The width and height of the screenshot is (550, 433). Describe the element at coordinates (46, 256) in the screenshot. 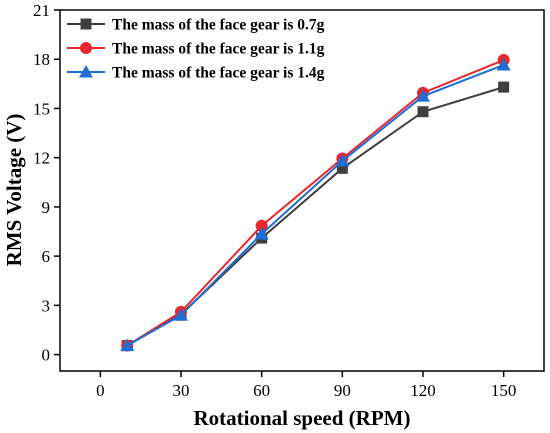

I see `y-tick-label: 6` at that location.